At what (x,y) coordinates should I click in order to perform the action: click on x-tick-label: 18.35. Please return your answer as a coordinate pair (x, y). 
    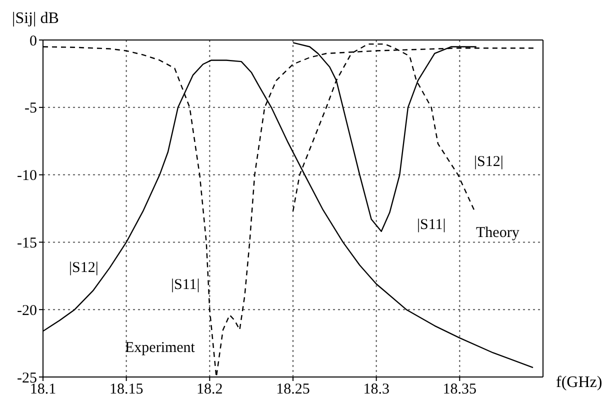
    Looking at the image, I should click on (459, 390).